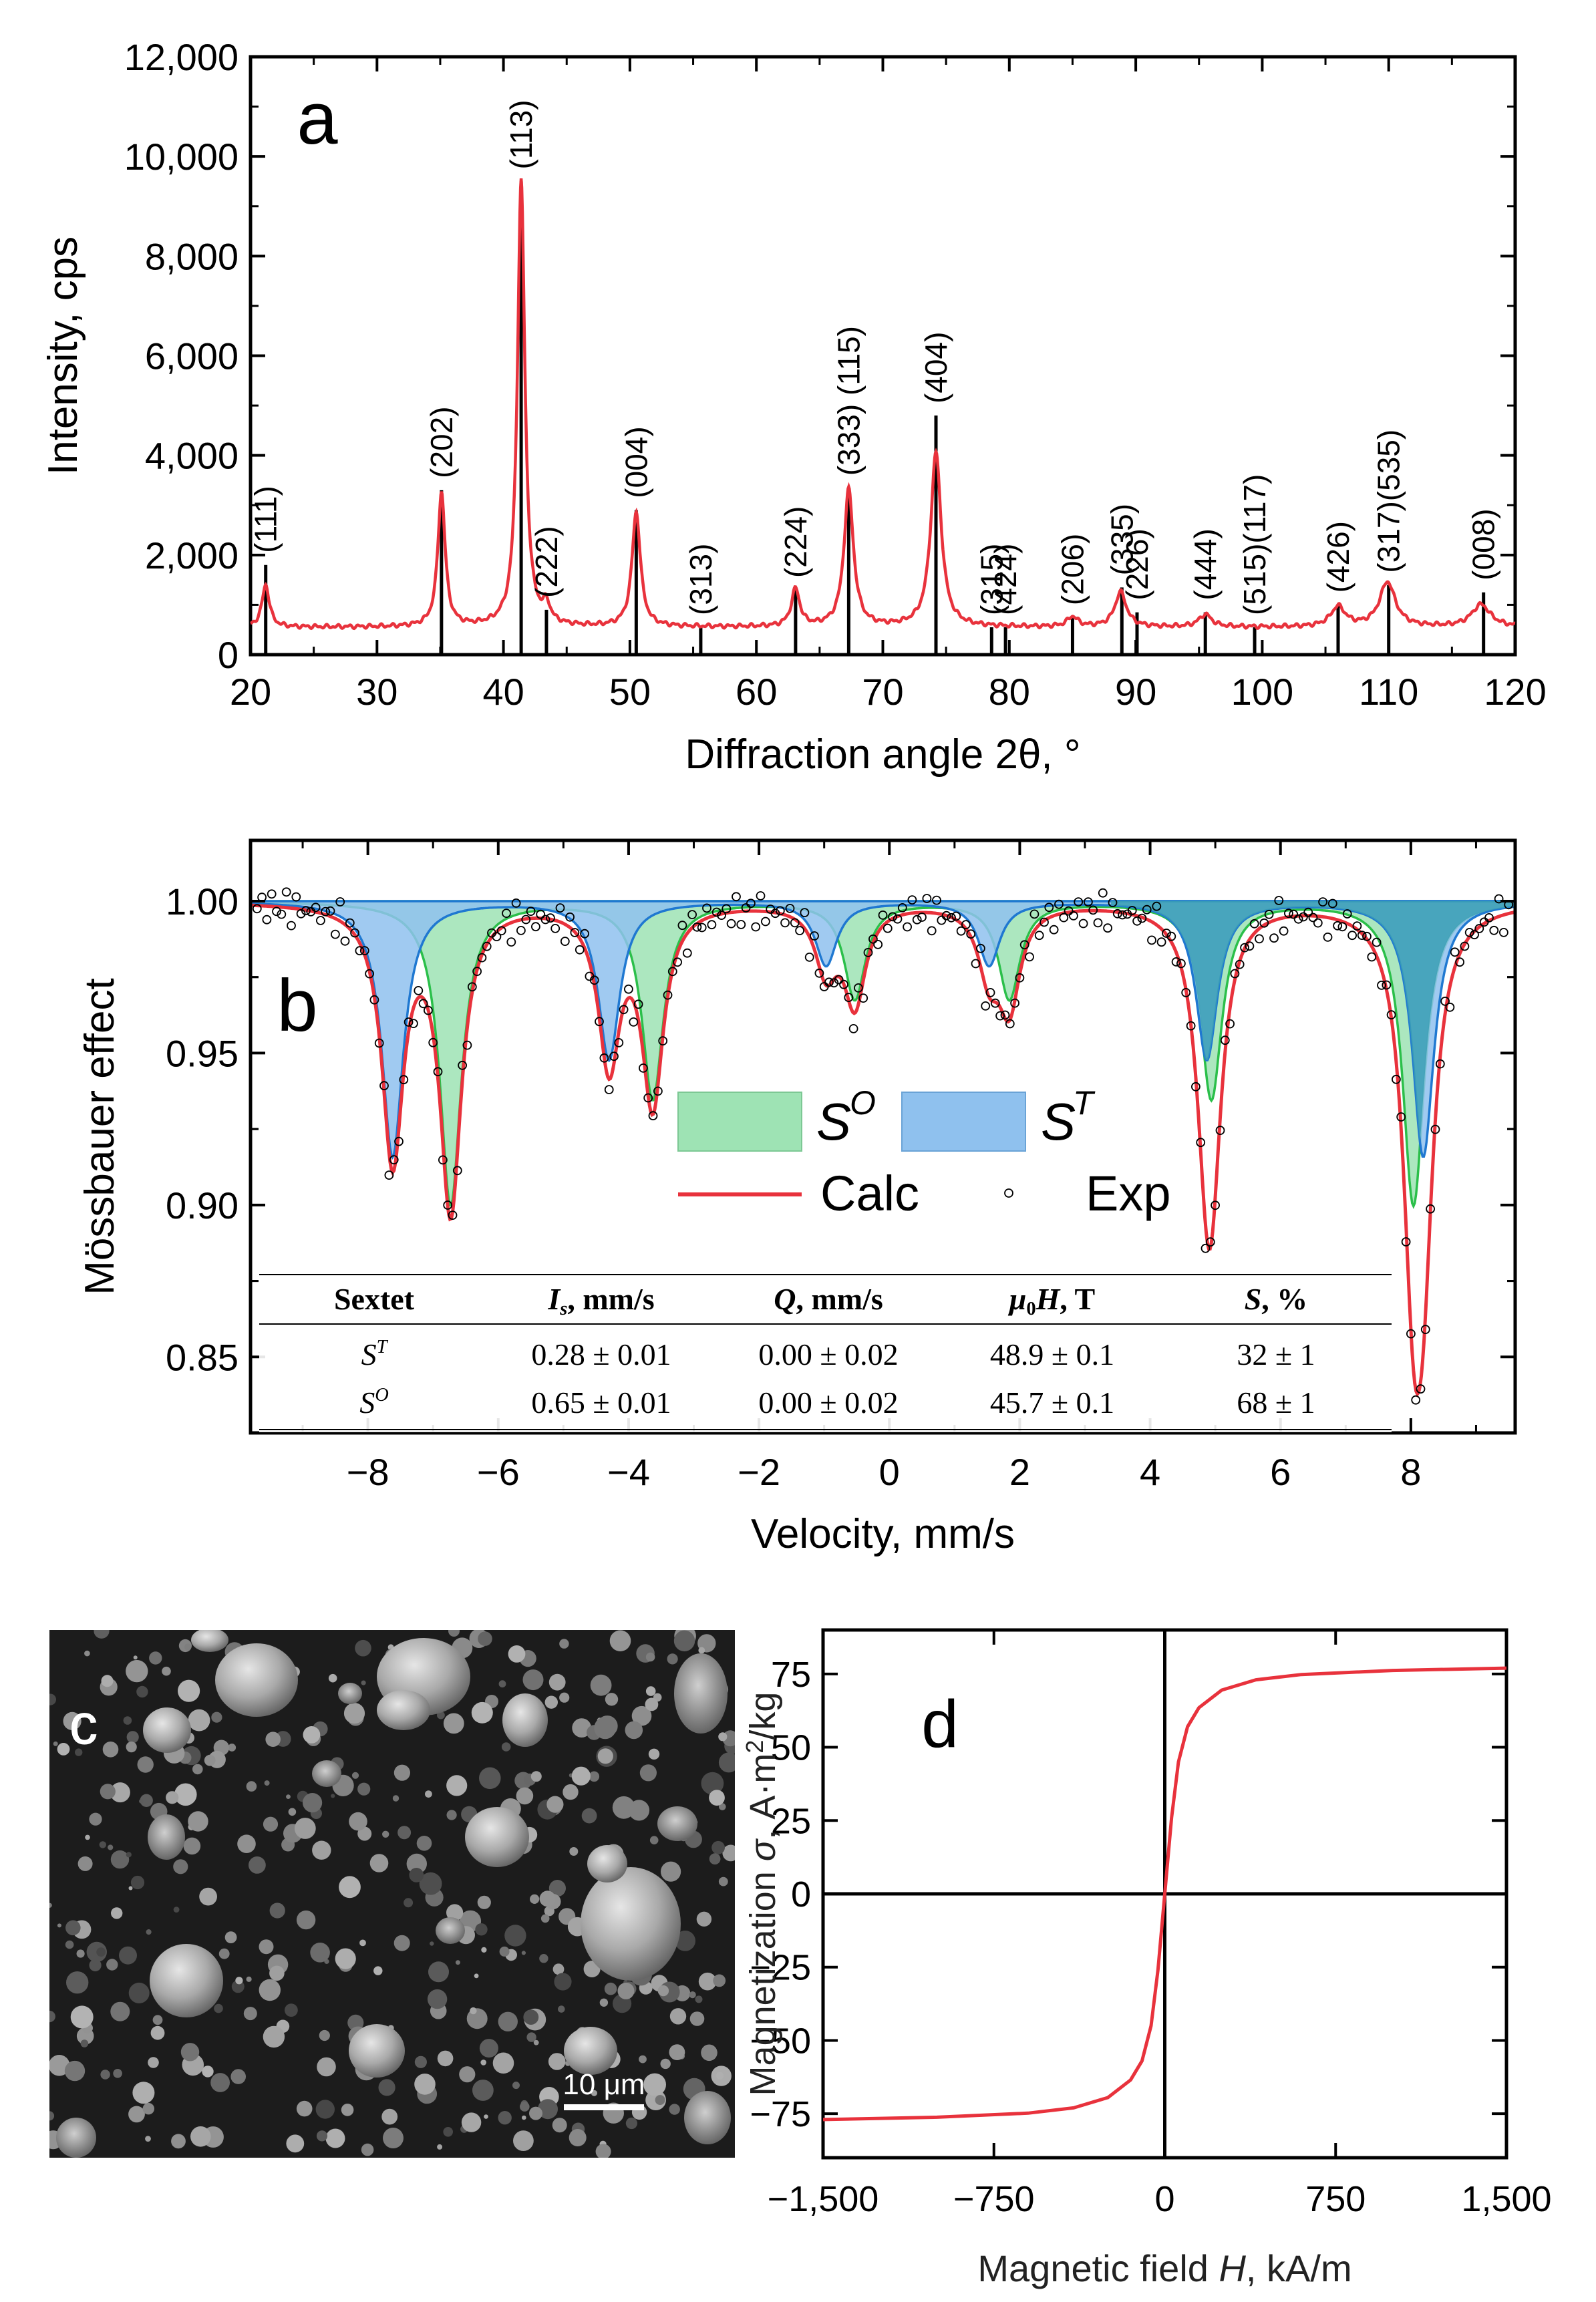  Describe the element at coordinates (181, 157) in the screenshot. I see `y-tick-label-a: 10,000` at that location.